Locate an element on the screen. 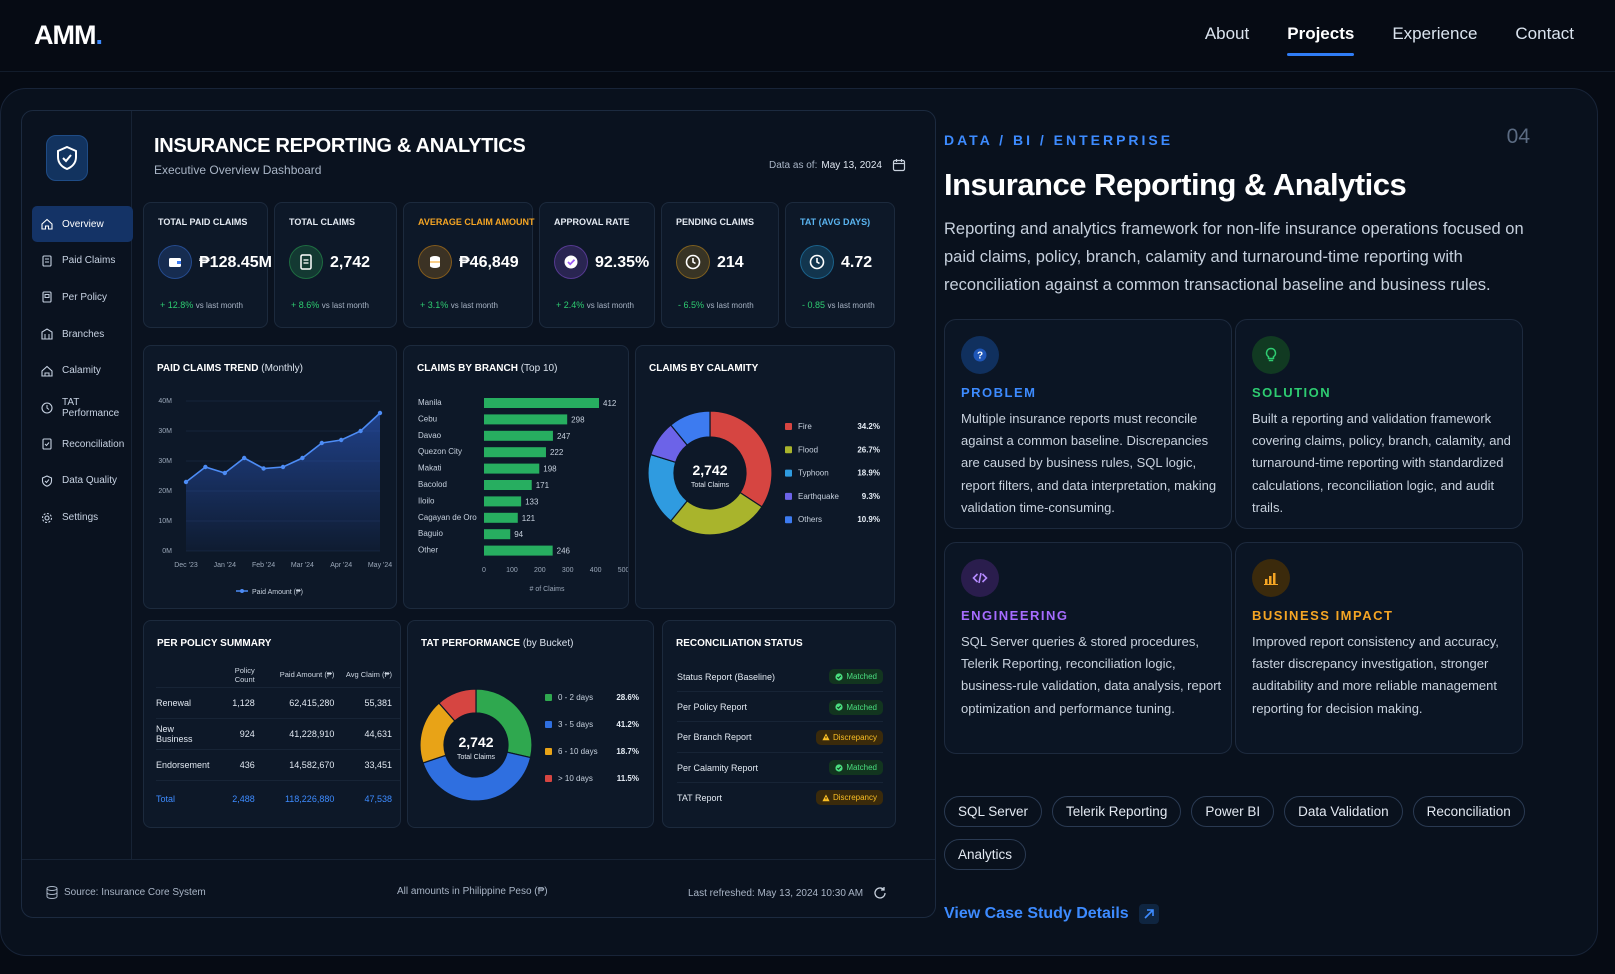 Image resolution: width=1615 pixels, height=974 pixels. legend-label: 3 - 5 days is located at coordinates (575, 724).